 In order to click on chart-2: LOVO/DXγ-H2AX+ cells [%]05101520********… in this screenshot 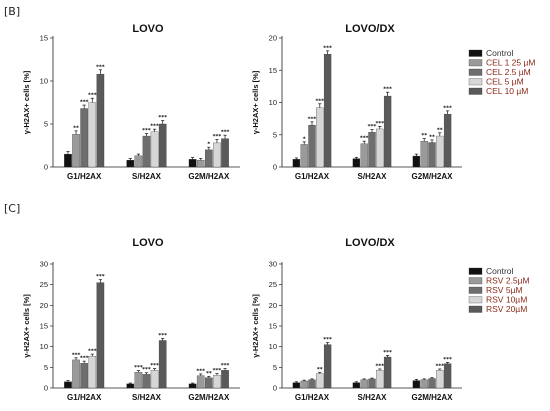, I will do `click(356, 102)`.